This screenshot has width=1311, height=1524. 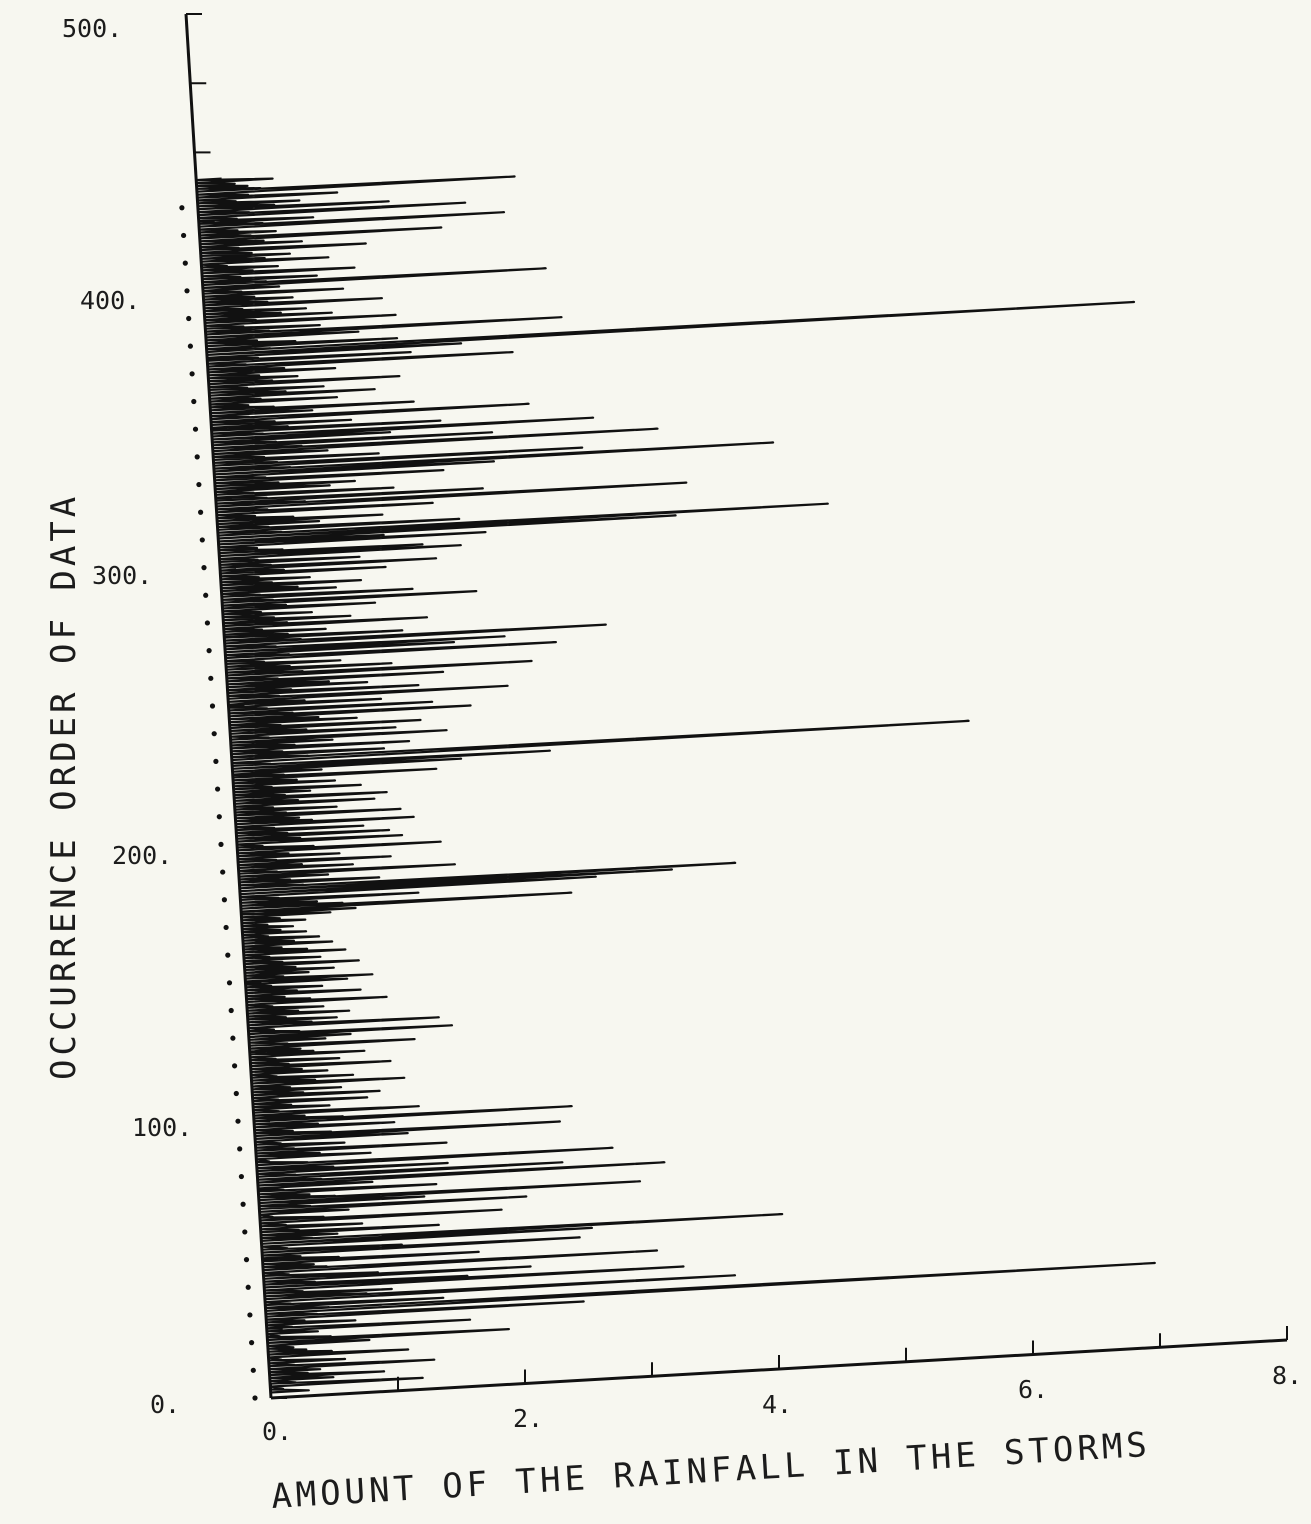 I want to click on x-tick-label: 0., so click(x=277, y=1431).